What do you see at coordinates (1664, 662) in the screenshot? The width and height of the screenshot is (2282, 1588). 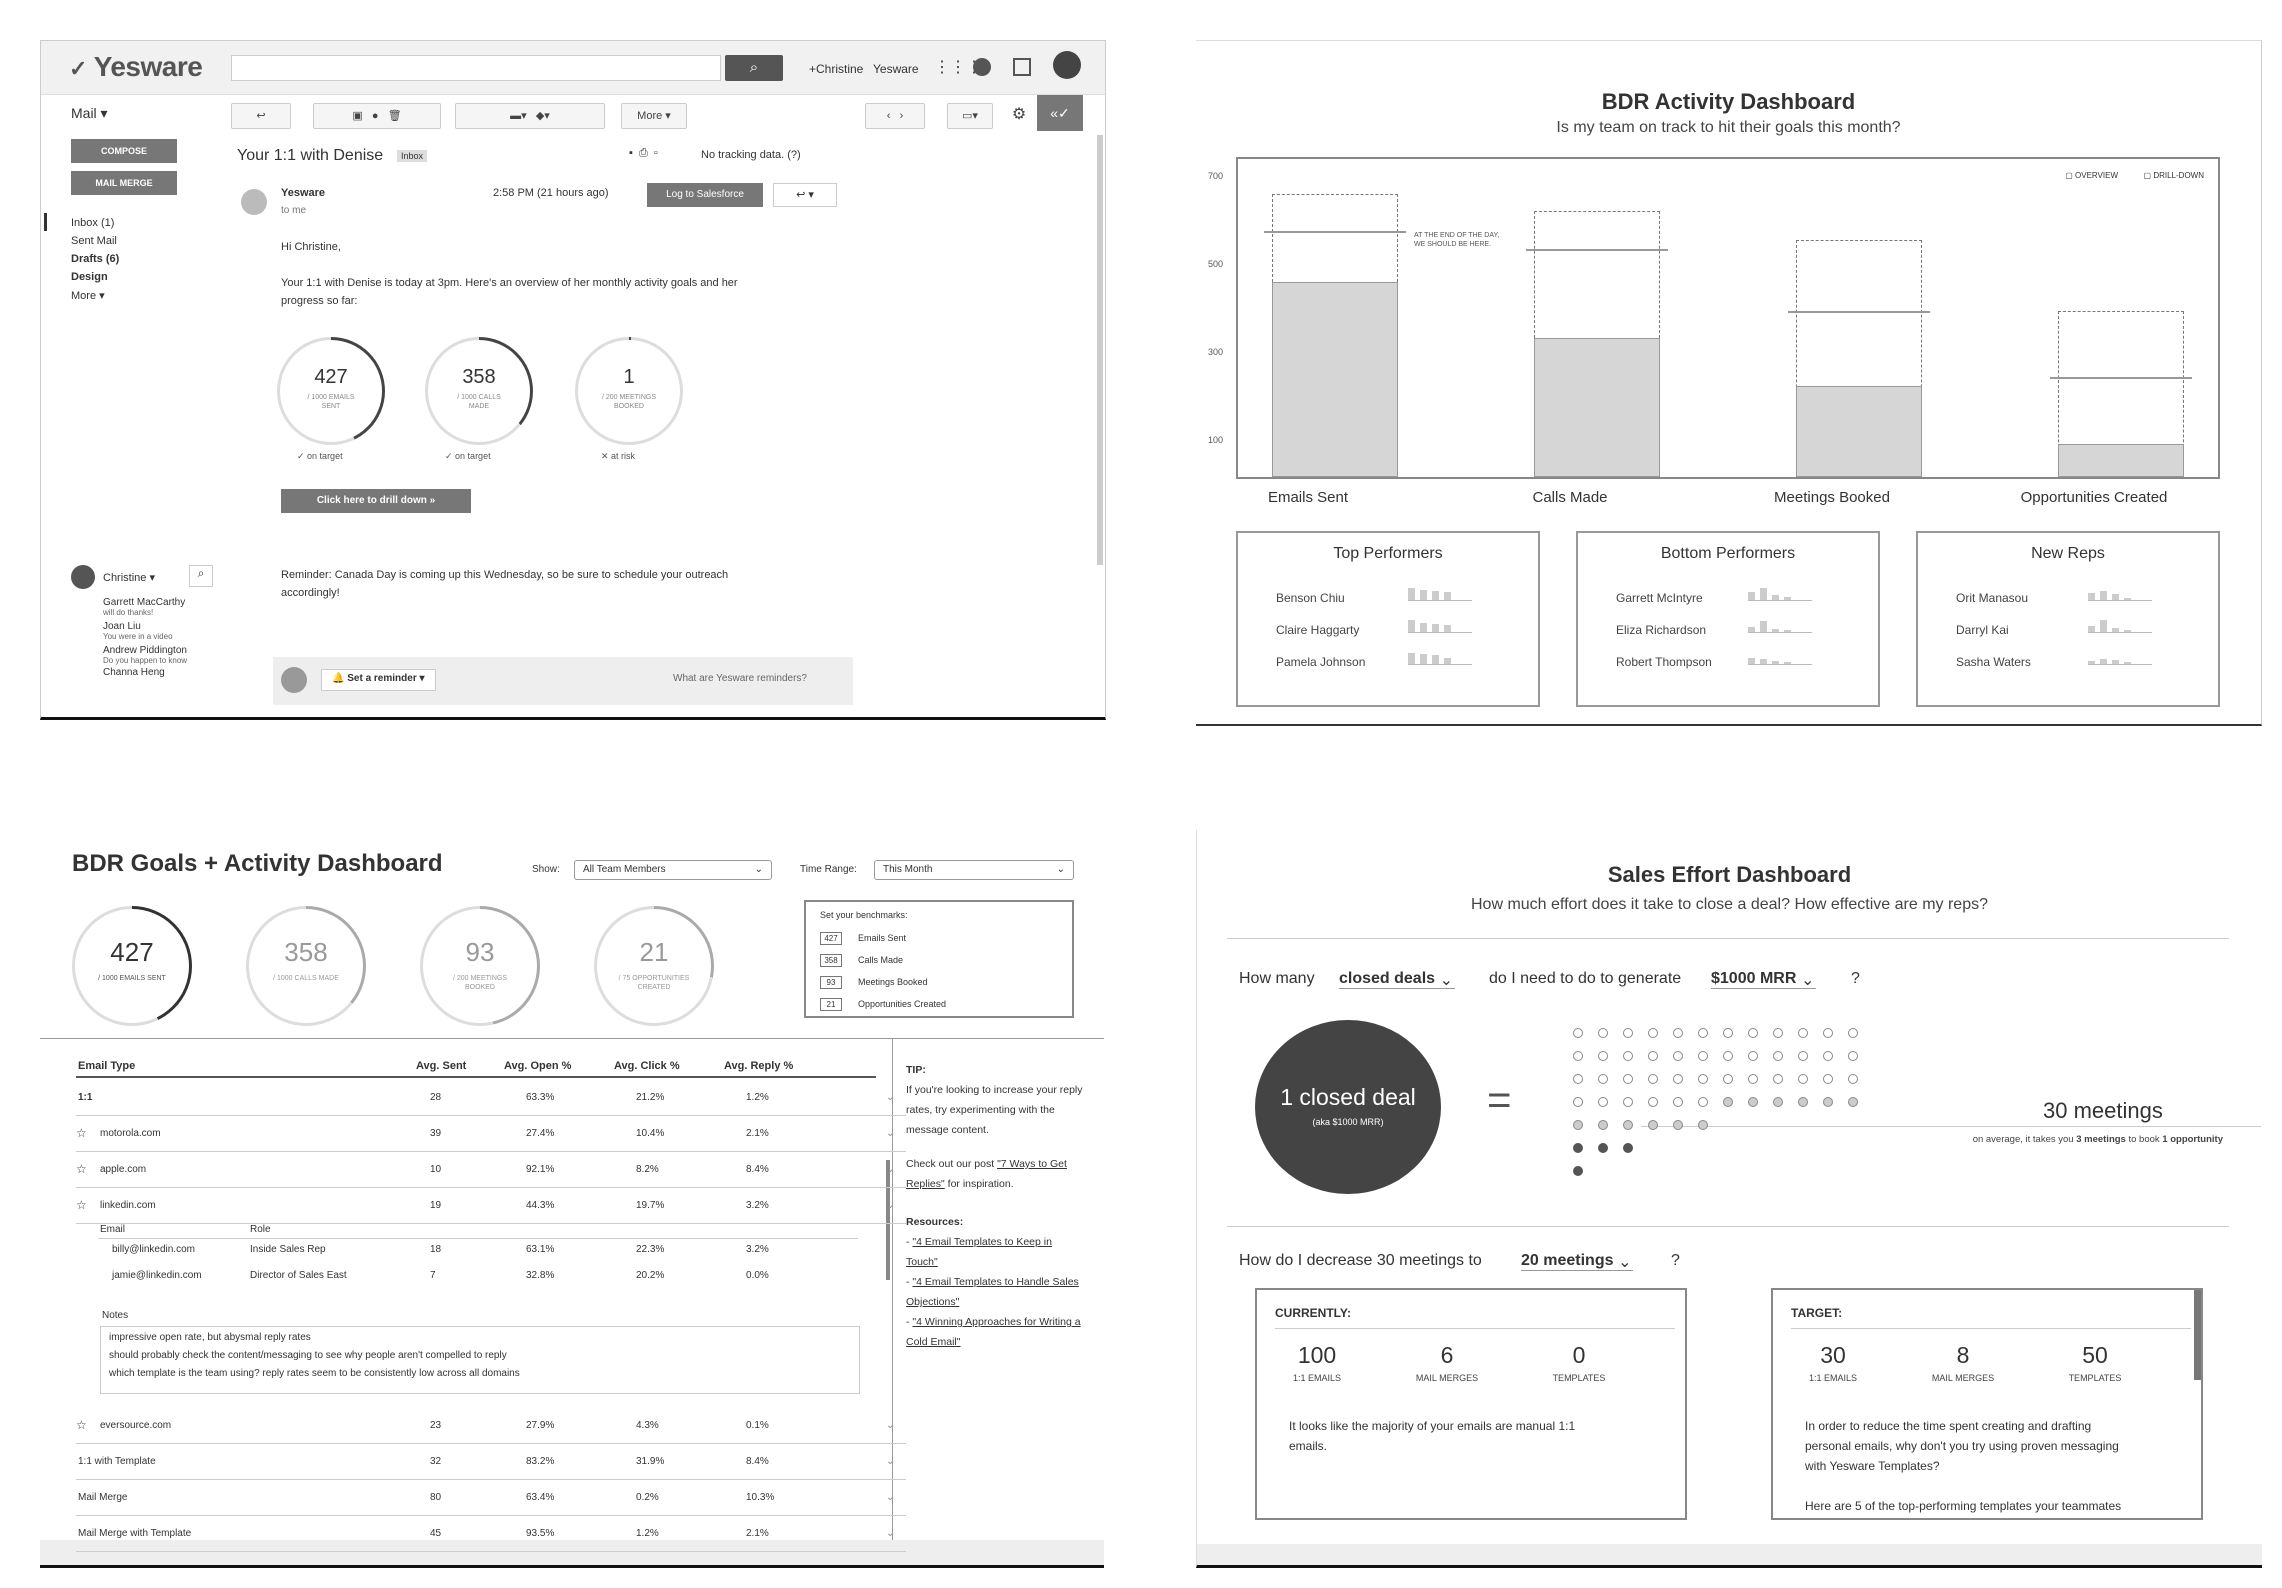 I see `performer-name: Robert Thompson` at bounding box center [1664, 662].